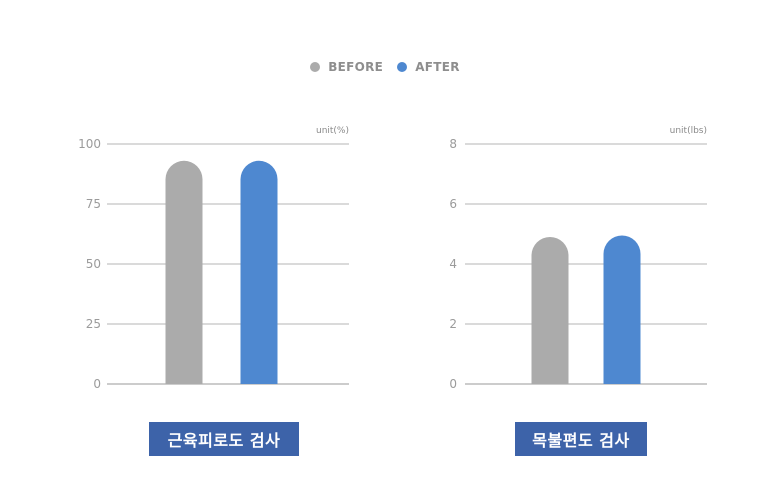 The width and height of the screenshot is (770, 501). Describe the element at coordinates (453, 264) in the screenshot. I see `y-tick-label-neck-2: 4` at that location.